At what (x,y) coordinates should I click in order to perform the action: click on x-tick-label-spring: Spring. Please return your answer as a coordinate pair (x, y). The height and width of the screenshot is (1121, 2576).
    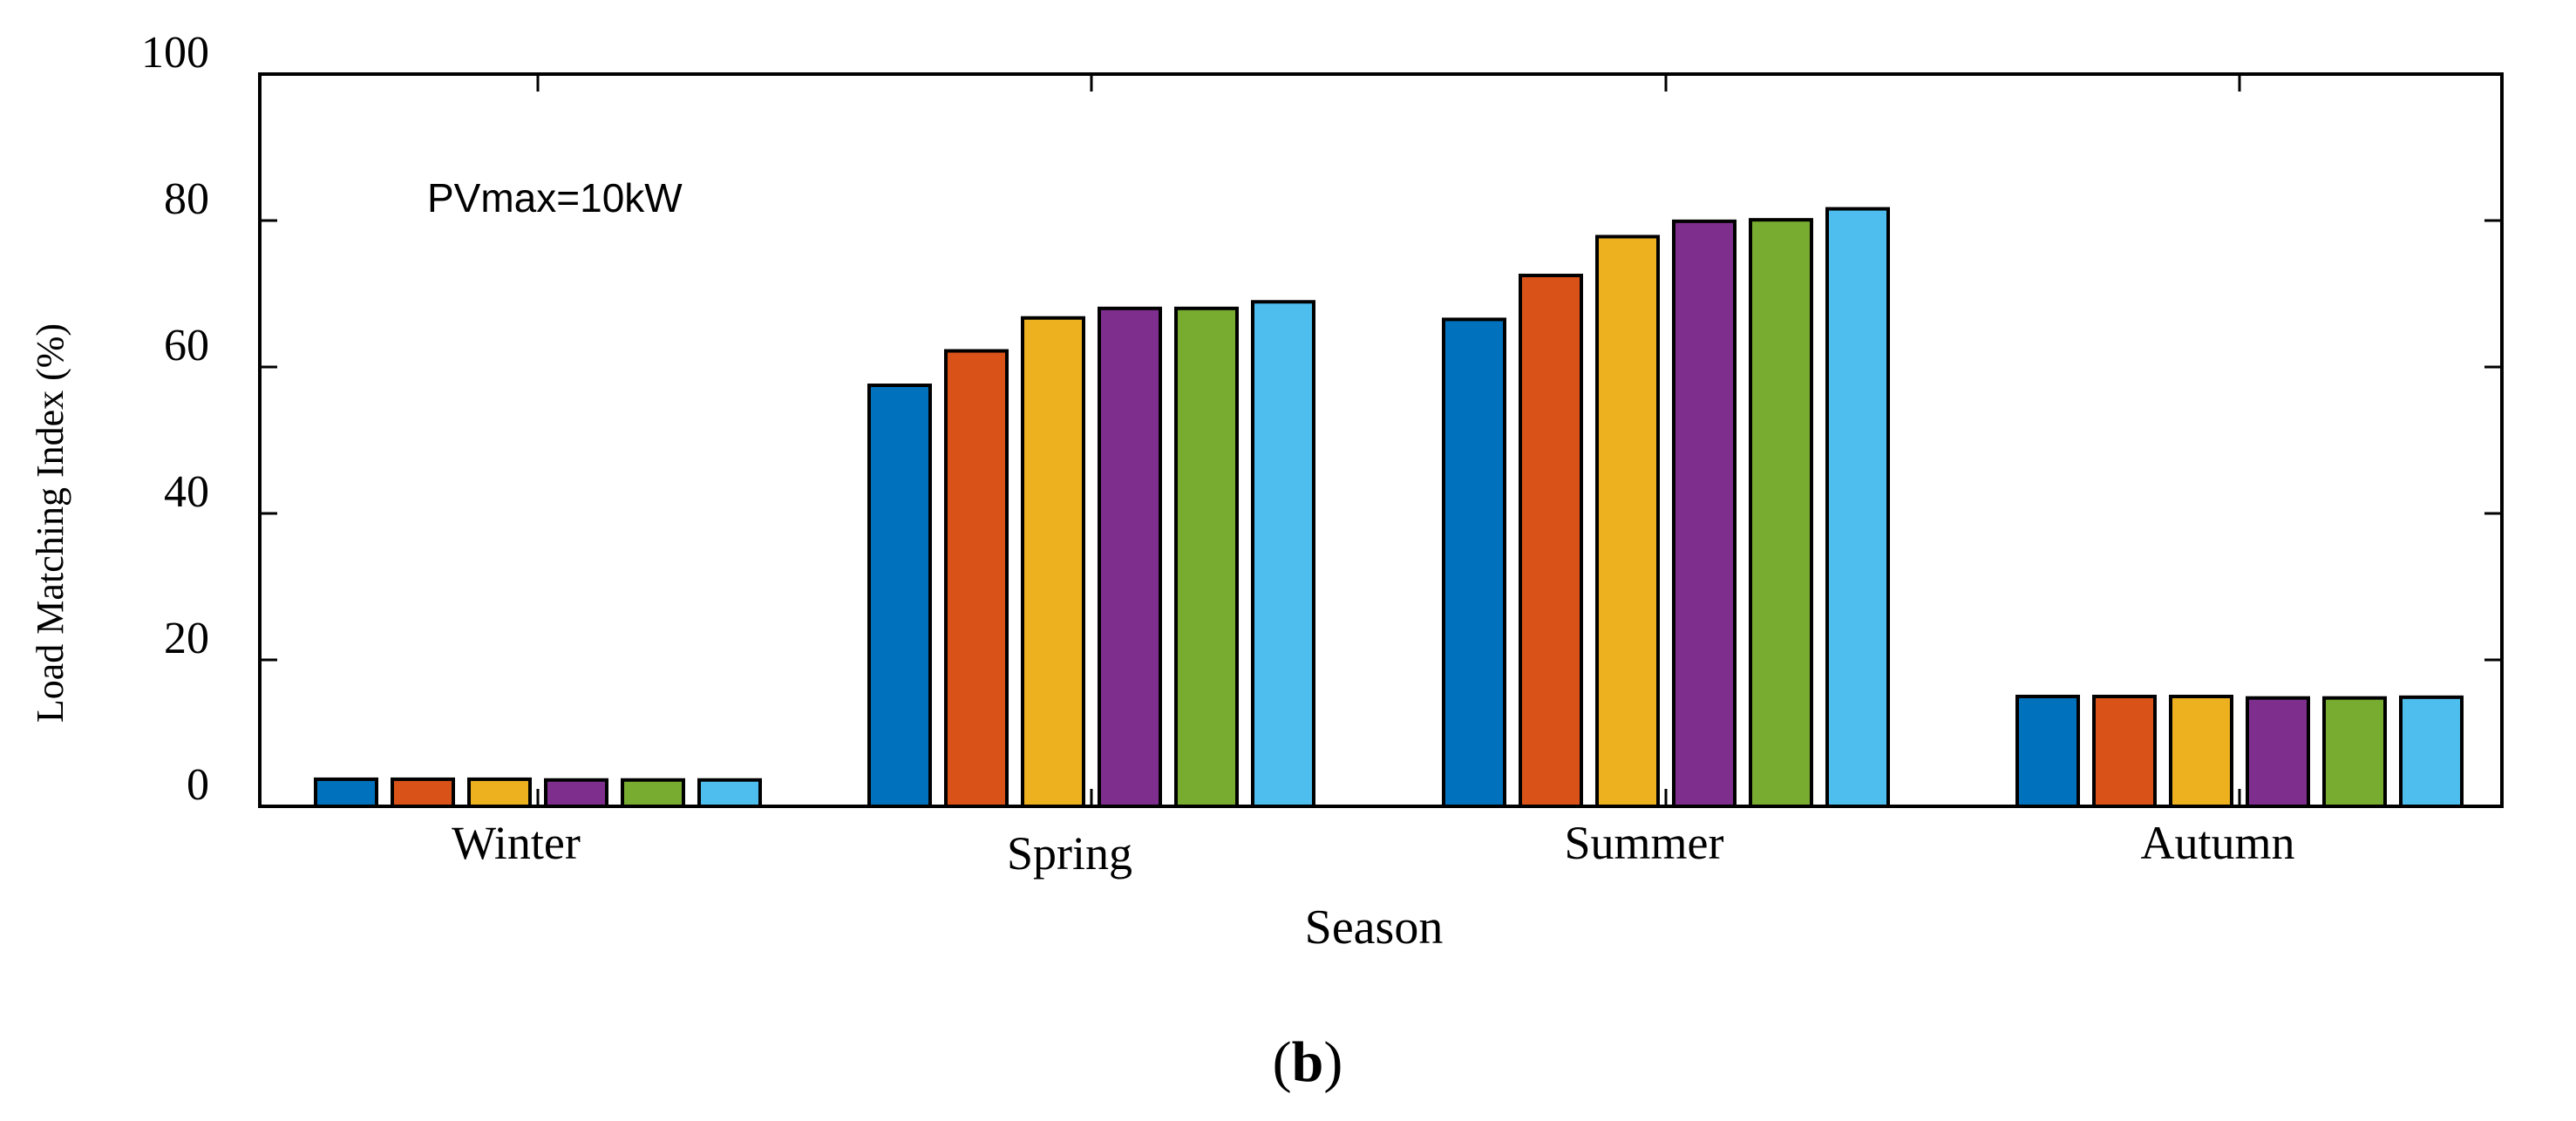
    Looking at the image, I should click on (1069, 853).